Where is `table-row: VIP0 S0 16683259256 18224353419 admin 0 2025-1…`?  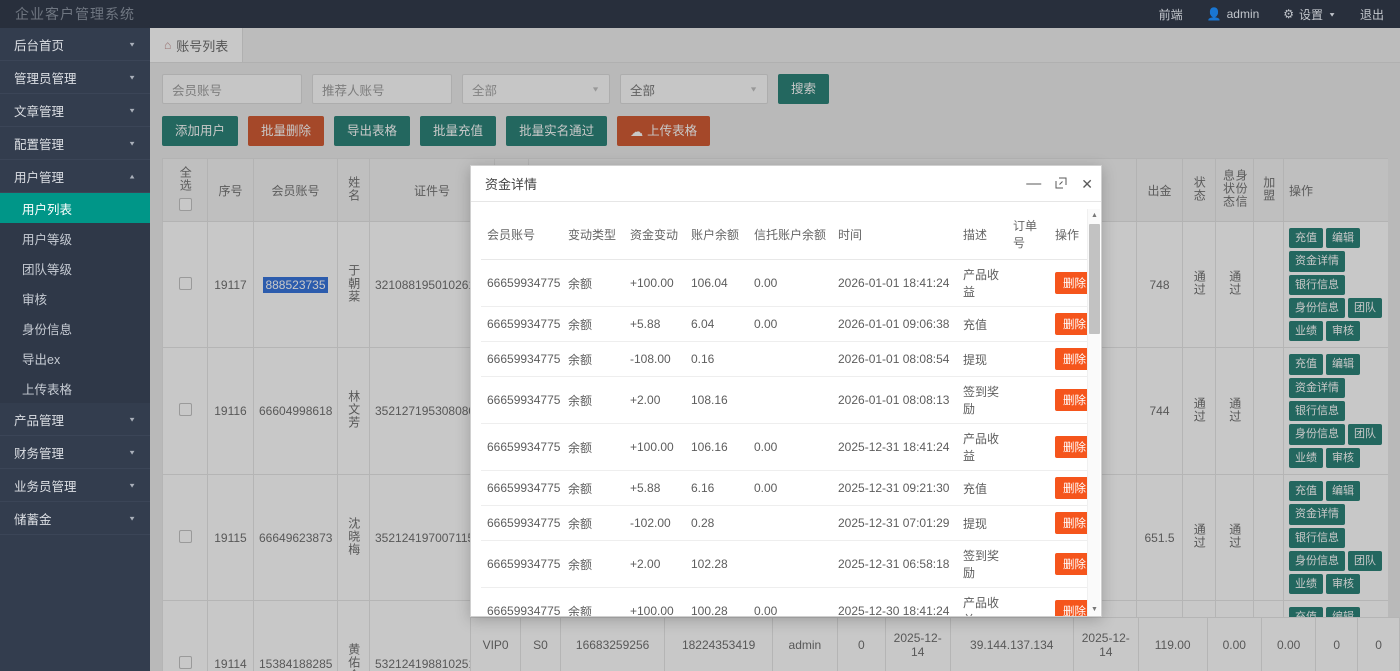
table-row: VIP0 S0 16683259256 18224353419 admin 0 2025-1… is located at coordinates (934, 644).